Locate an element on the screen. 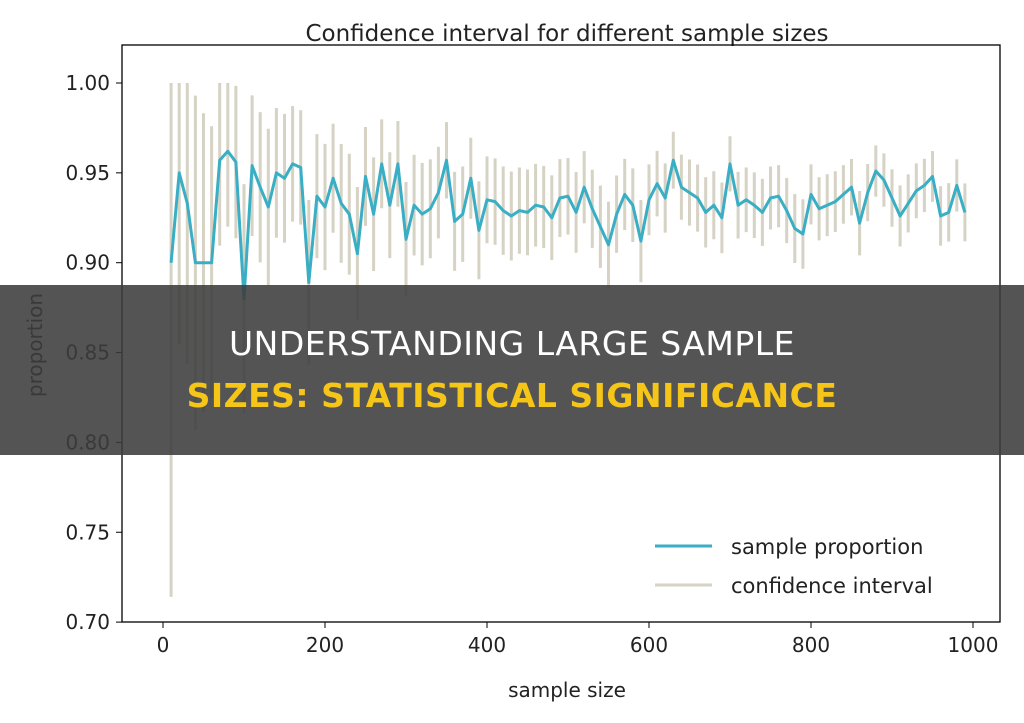 This screenshot has width=1024, height=723. y-tick-label: 0.90 is located at coordinates (87, 263).